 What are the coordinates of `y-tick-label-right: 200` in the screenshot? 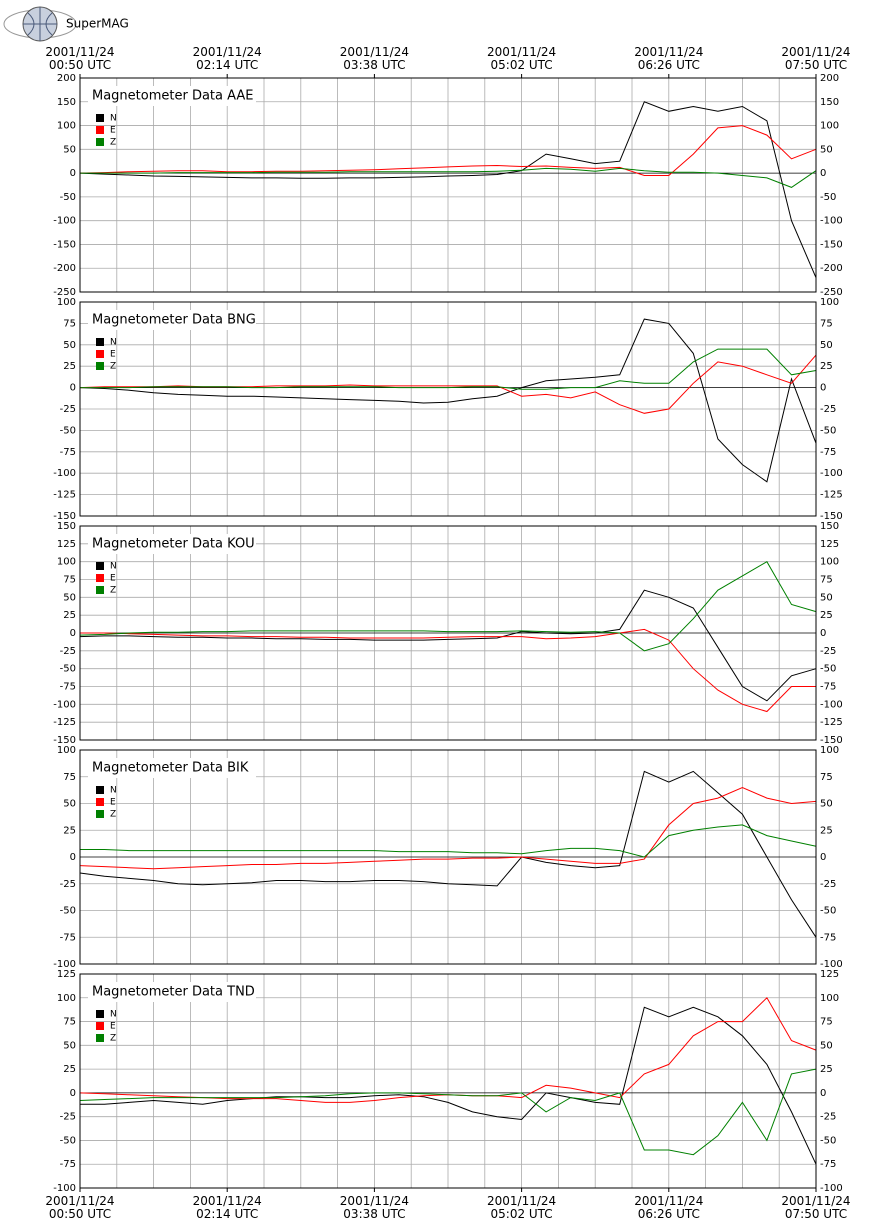 It's located at (829, 78).